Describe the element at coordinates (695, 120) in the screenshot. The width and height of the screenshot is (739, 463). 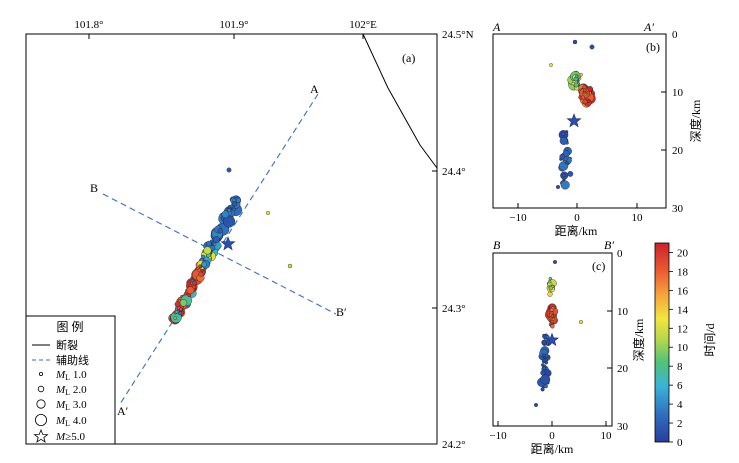
I see `panel-b-ylabel: 深度/km` at that location.